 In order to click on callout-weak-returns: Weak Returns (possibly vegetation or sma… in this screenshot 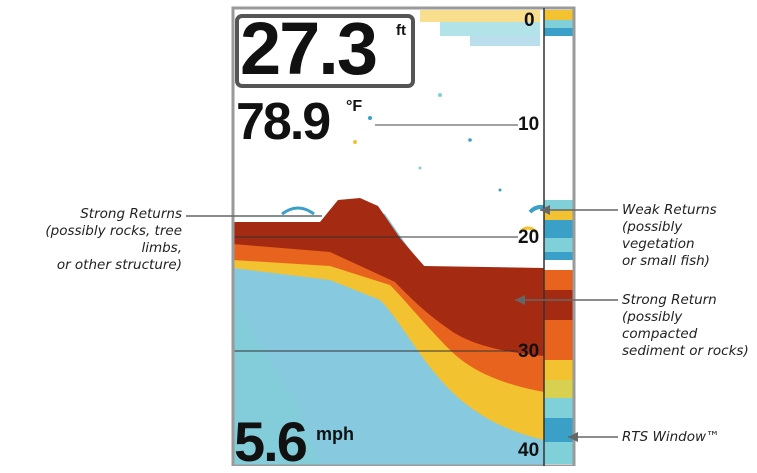, I will do `click(669, 235)`.